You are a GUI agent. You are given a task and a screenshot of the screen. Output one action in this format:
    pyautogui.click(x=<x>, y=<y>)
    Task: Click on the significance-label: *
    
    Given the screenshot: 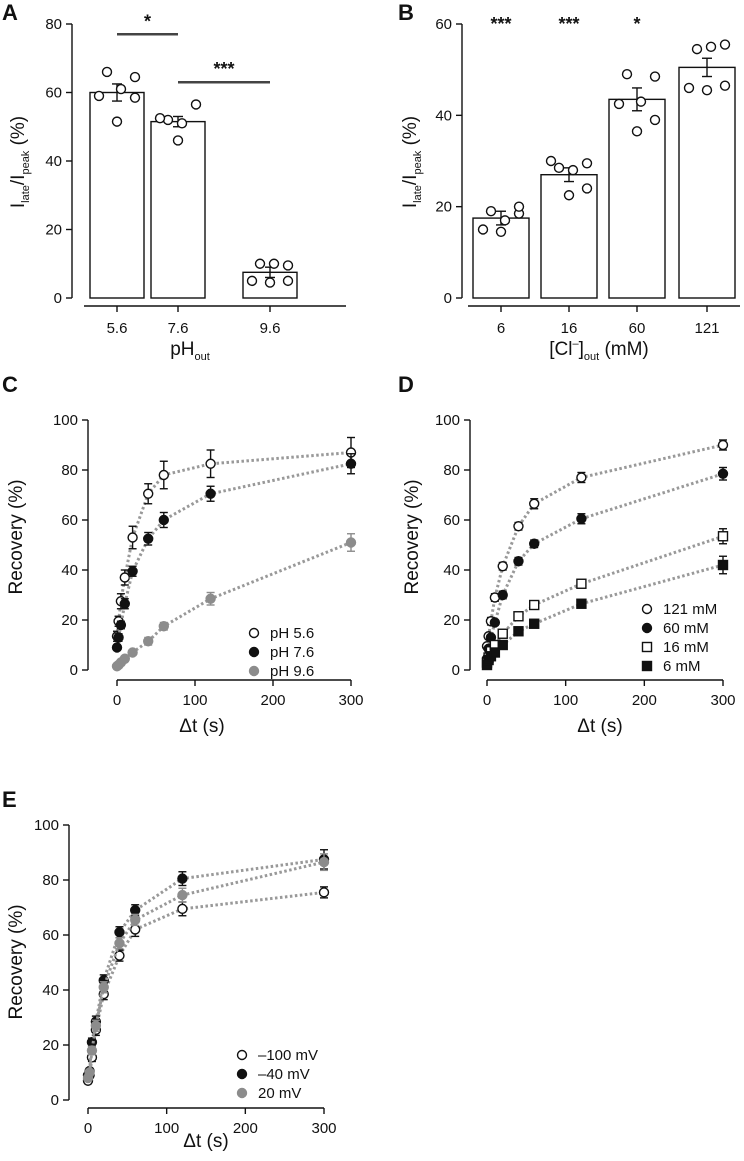 What is the action you would take?
    pyautogui.click(x=636, y=24)
    